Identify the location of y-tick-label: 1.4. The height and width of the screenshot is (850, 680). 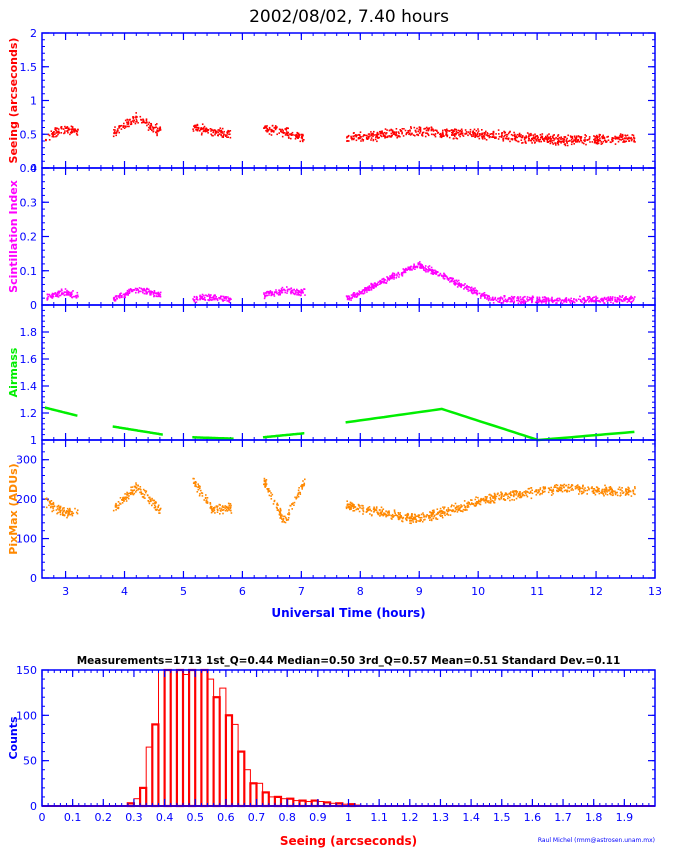
(29, 386).